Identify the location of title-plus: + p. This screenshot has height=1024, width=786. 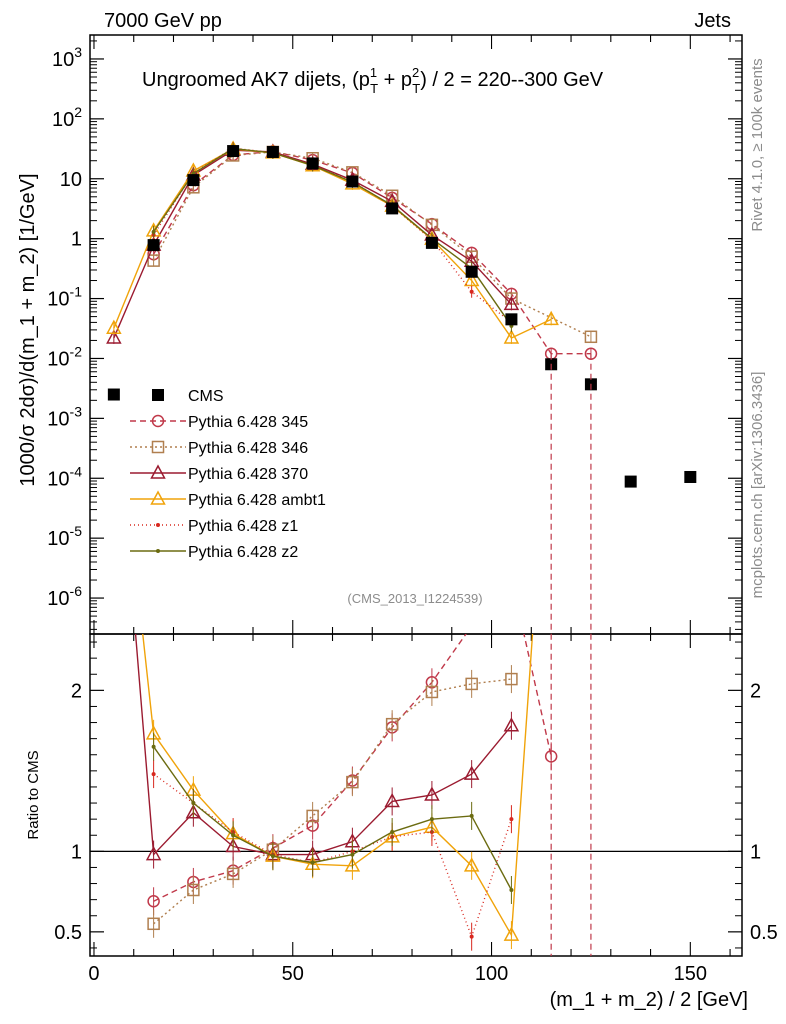
(395, 80).